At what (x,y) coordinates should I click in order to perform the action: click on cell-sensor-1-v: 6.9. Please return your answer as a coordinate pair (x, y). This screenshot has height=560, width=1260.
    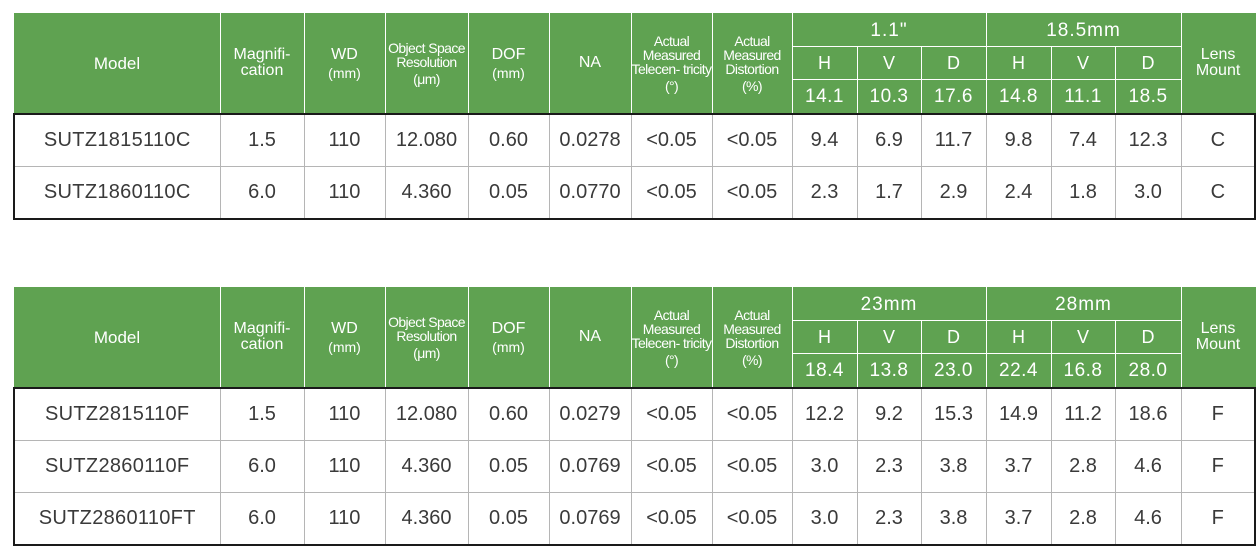
    Looking at the image, I should click on (889, 140).